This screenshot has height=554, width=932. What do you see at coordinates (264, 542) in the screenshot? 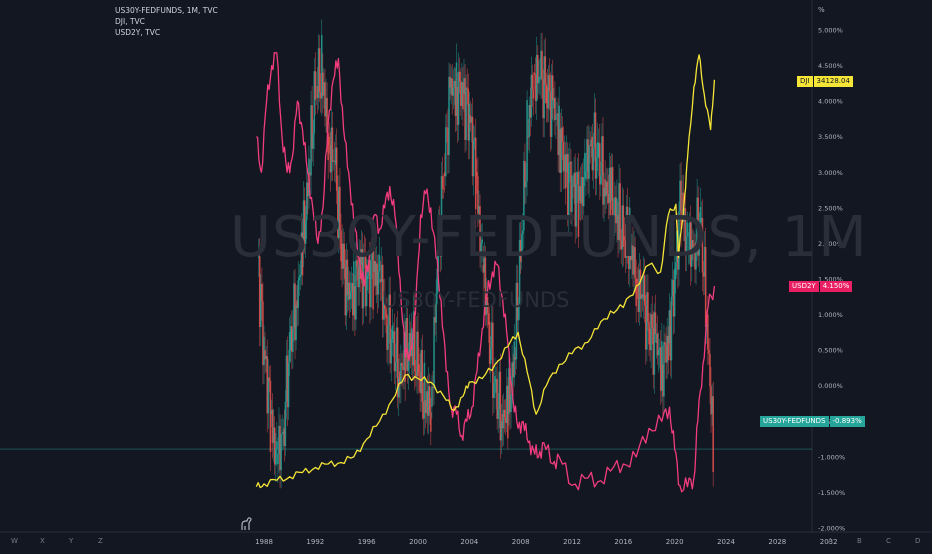
I see `x-tick-label: 1988` at bounding box center [264, 542].